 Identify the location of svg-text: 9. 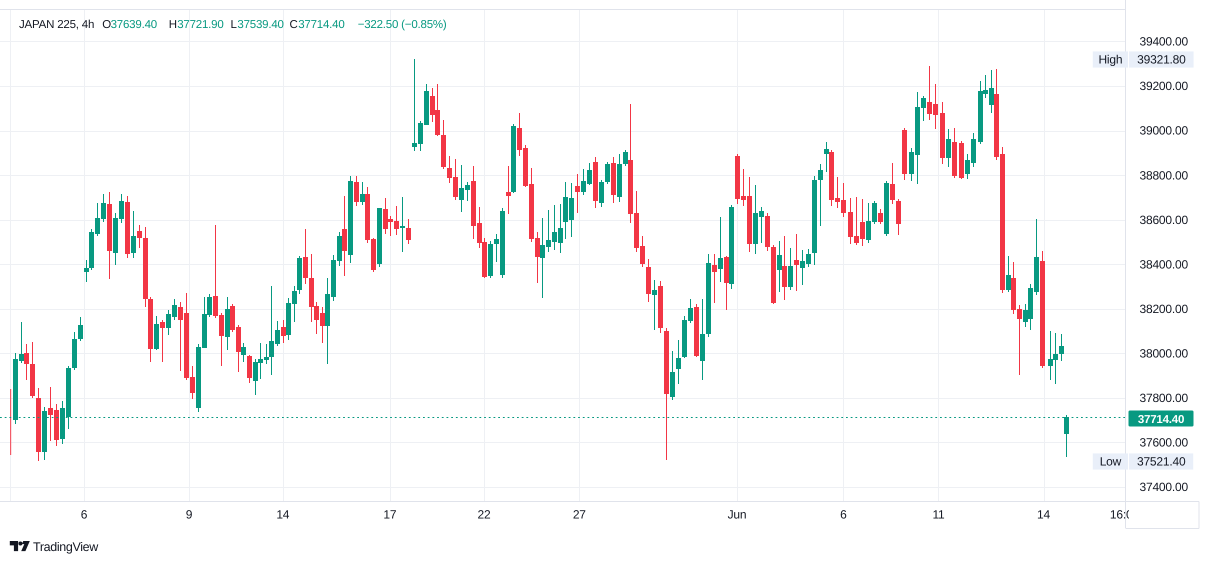
(189, 515).